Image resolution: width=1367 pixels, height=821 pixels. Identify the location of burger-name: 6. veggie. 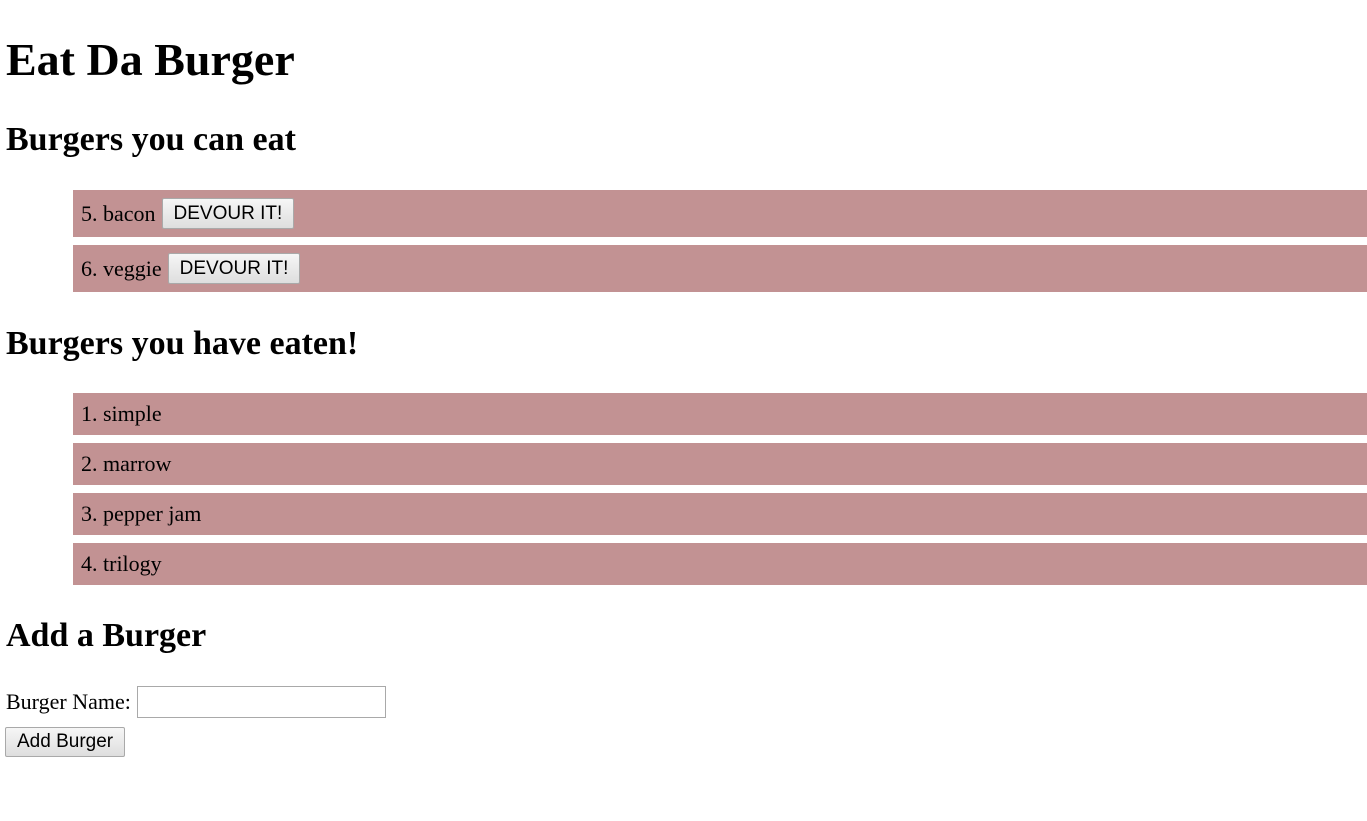
(121, 268).